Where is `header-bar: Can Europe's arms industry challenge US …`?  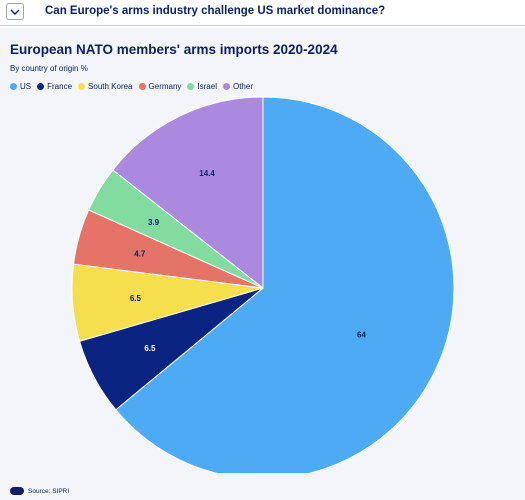 header-bar: Can Europe's arms industry challenge US … is located at coordinates (262, 13).